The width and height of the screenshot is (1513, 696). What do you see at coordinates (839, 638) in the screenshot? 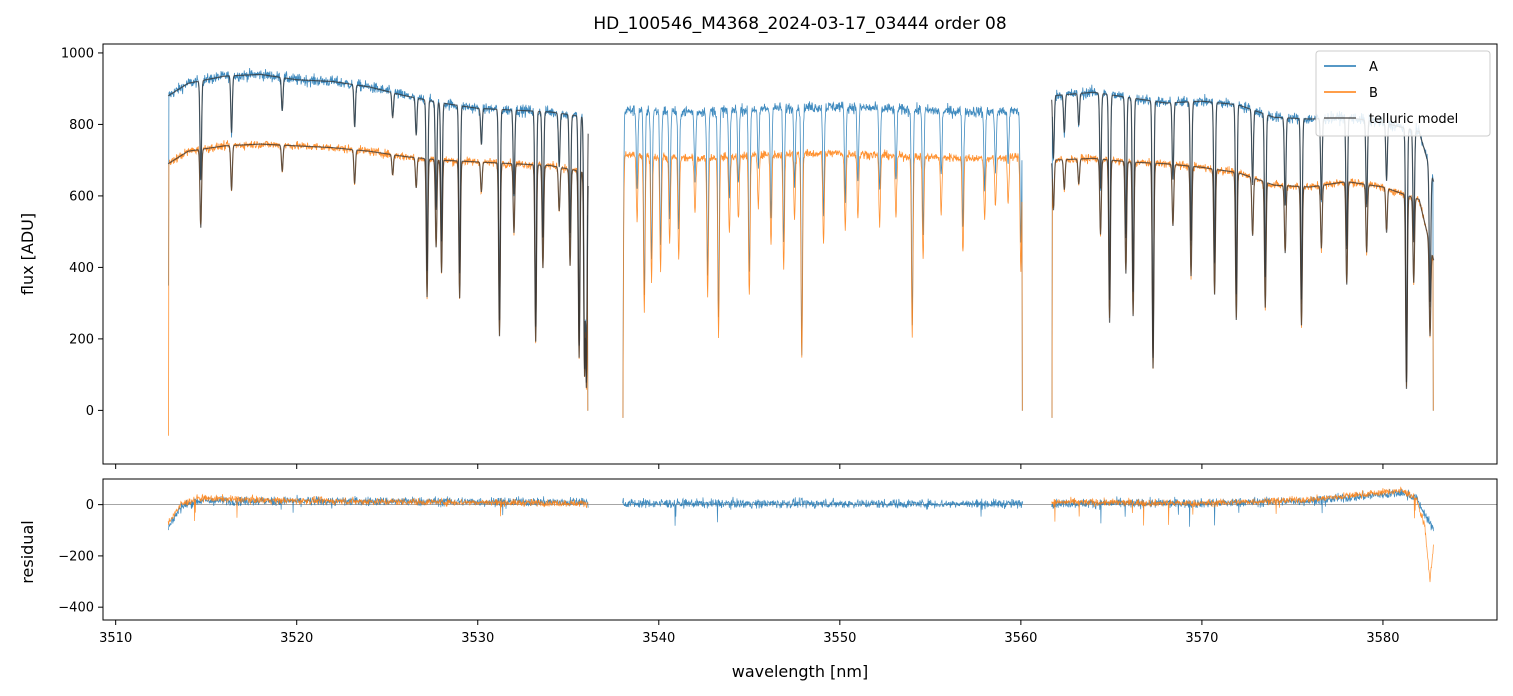
I see `x-tick-label: 3550` at bounding box center [839, 638].